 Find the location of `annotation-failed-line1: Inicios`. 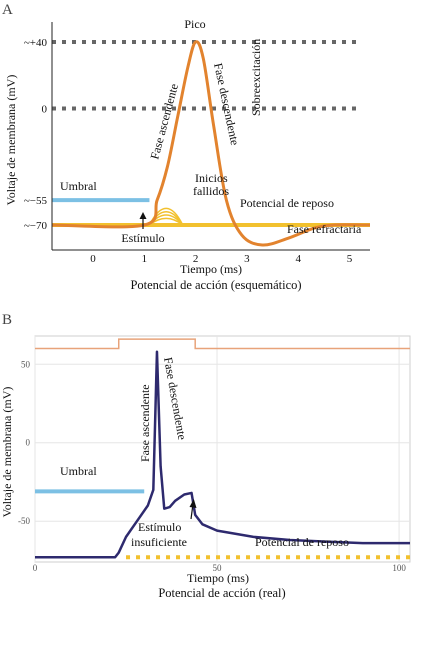

annotation-failed-line1: Inicios is located at coordinates (211, 178).